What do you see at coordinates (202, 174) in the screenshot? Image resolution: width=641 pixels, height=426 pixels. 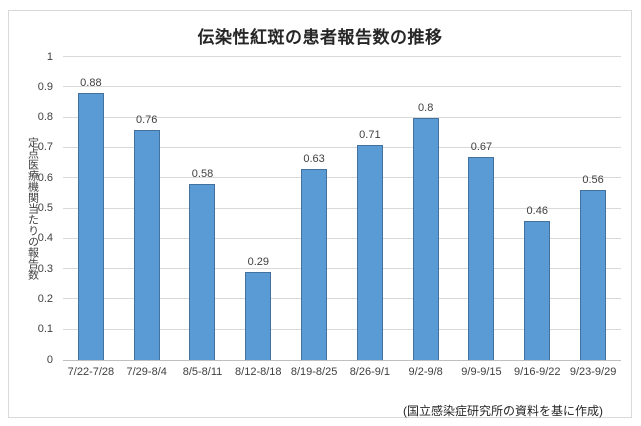 I see `bar-value-label: 0.58` at bounding box center [202, 174].